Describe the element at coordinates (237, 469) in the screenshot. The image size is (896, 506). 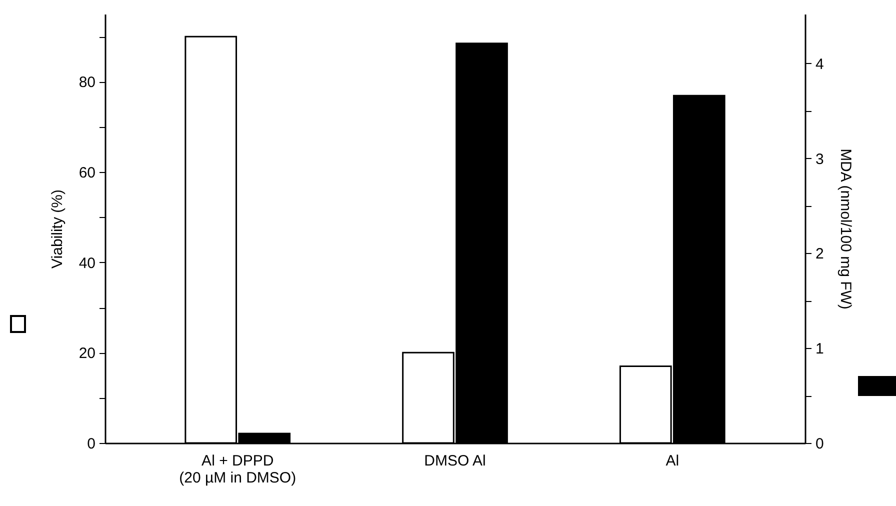
I see `x-tick-label: Al + DPPD (20 µM in DMSO)` at that location.